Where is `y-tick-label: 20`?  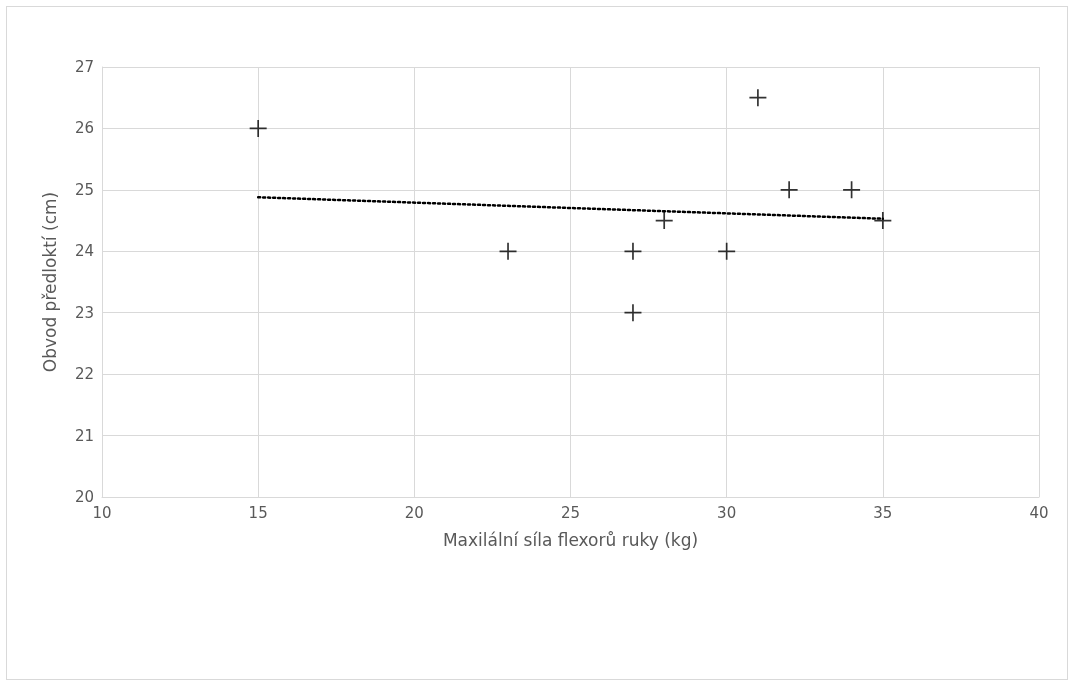
y-tick-label: 20 is located at coordinates (84, 497).